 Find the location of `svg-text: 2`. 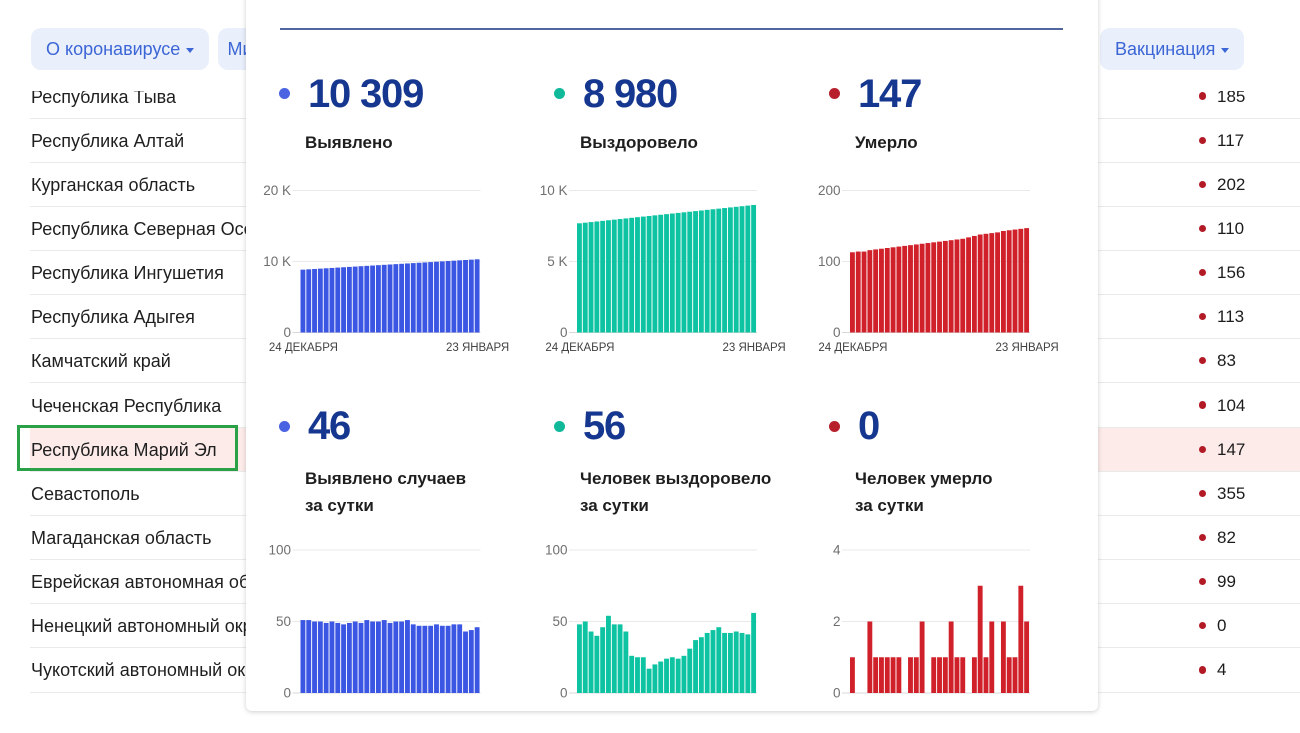

svg-text: 2 is located at coordinates (837, 621).